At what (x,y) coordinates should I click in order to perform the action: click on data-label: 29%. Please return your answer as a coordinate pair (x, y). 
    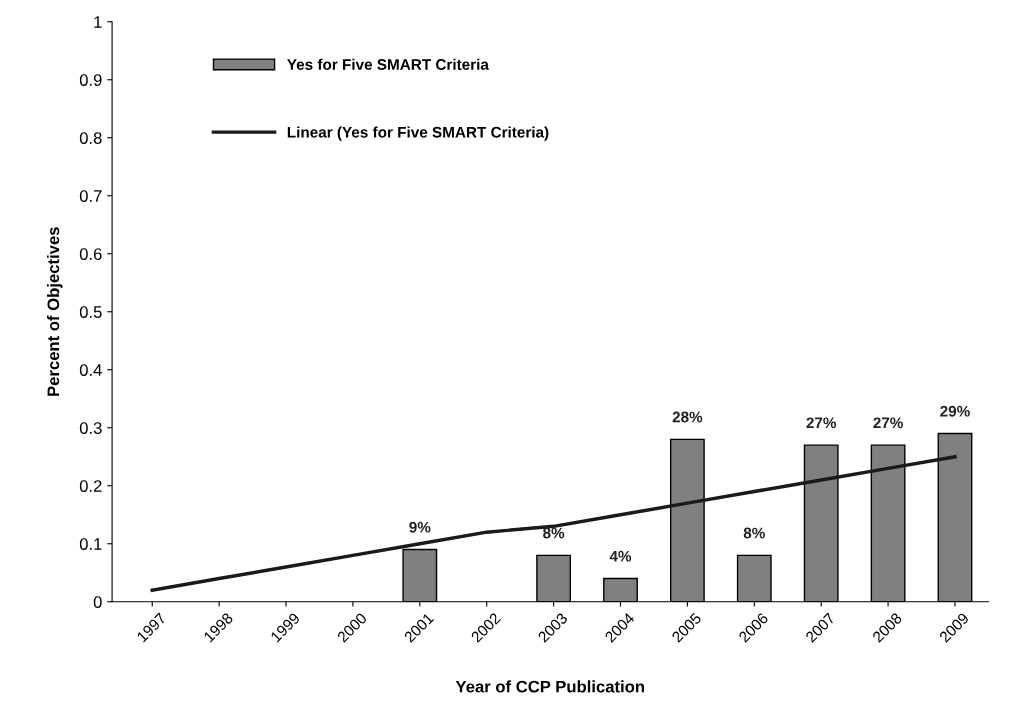
    Looking at the image, I should click on (955, 411).